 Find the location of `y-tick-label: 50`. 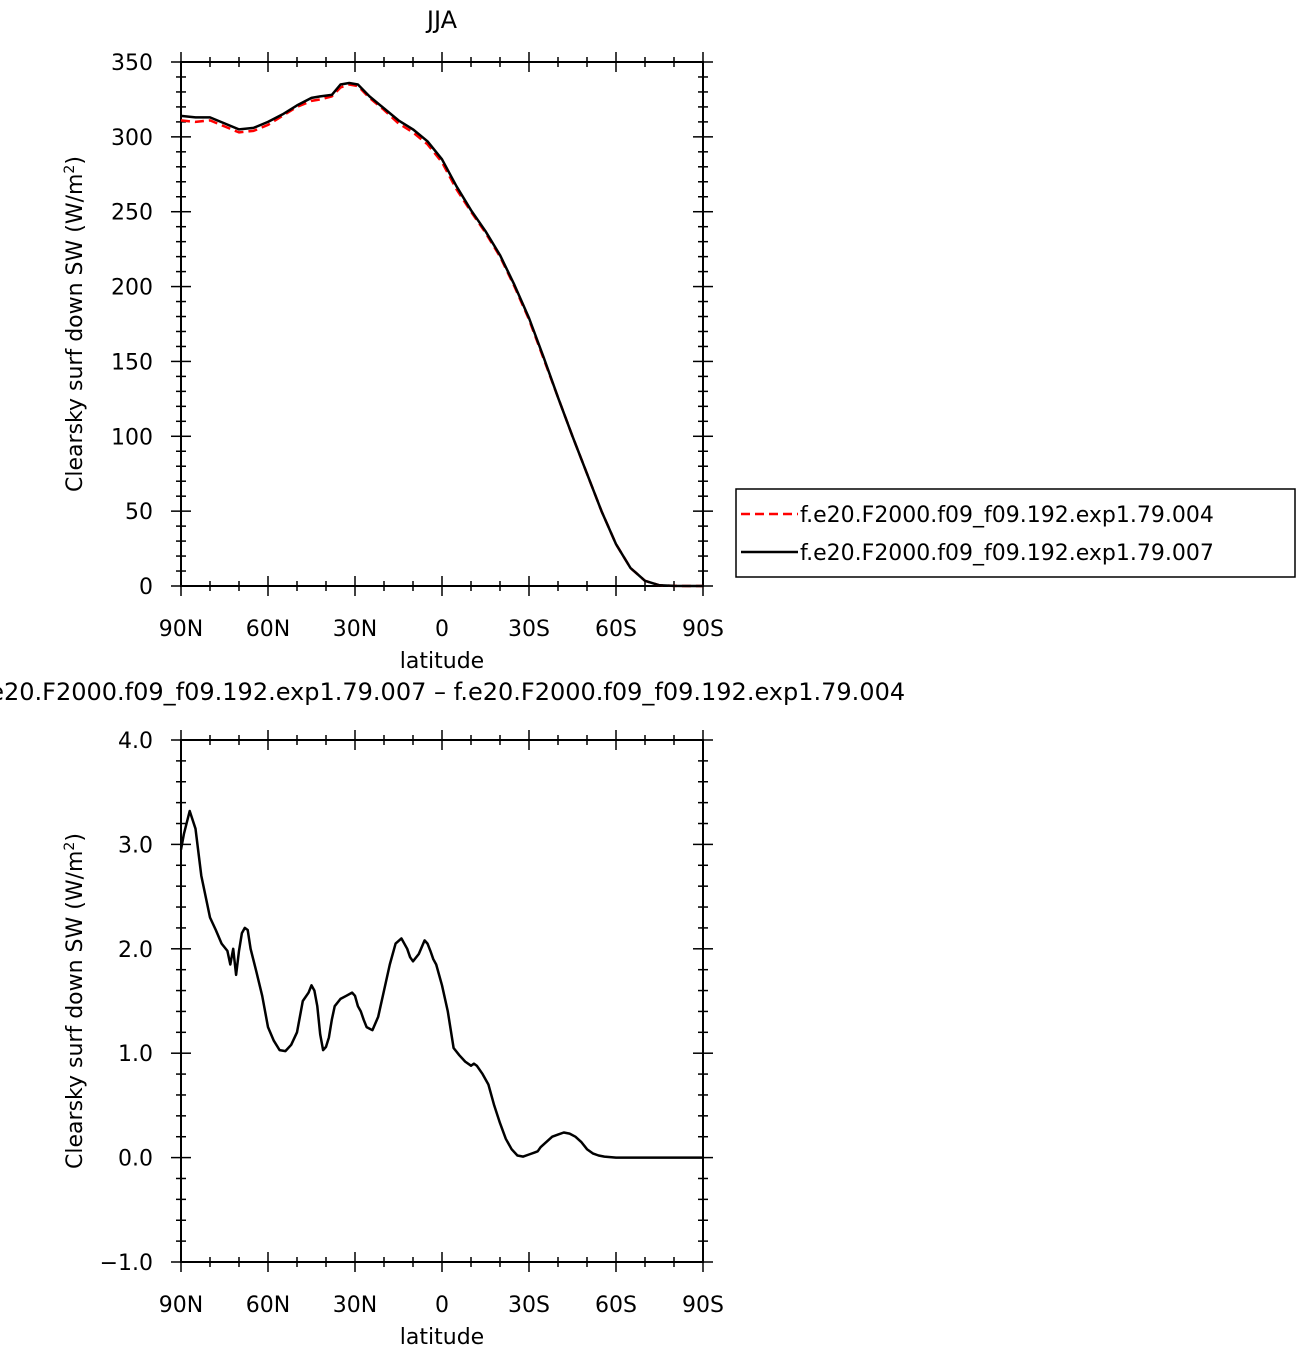

y-tick-label: 50 is located at coordinates (139, 512).